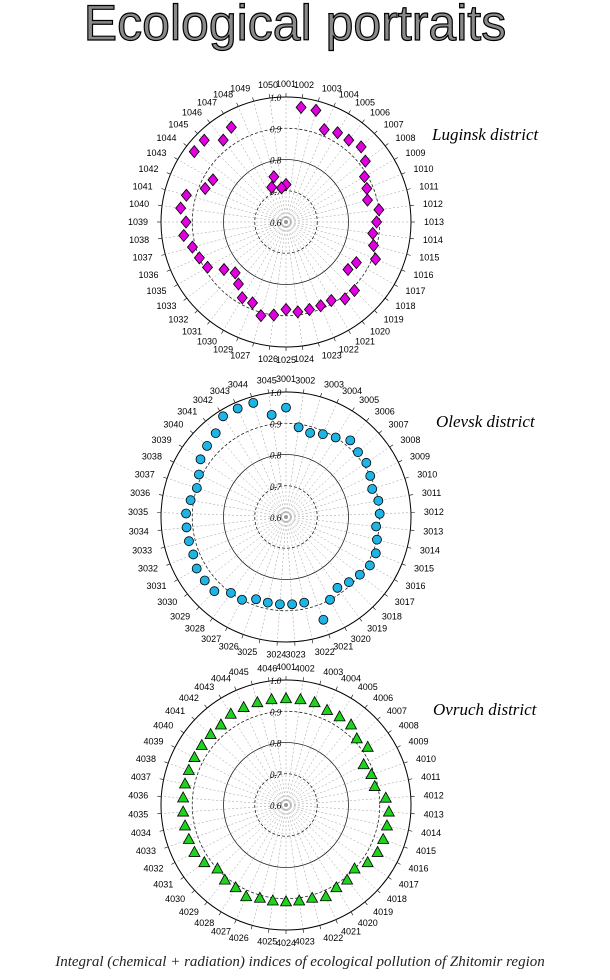 This screenshot has height=980, width=610. I want to click on category-label: 3006, so click(385, 411).